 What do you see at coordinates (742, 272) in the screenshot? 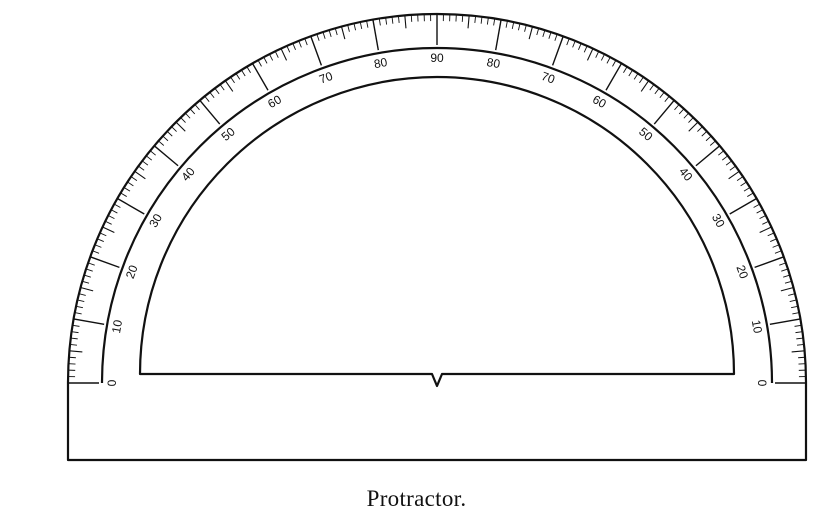
I see `degree-label: 20` at bounding box center [742, 272].